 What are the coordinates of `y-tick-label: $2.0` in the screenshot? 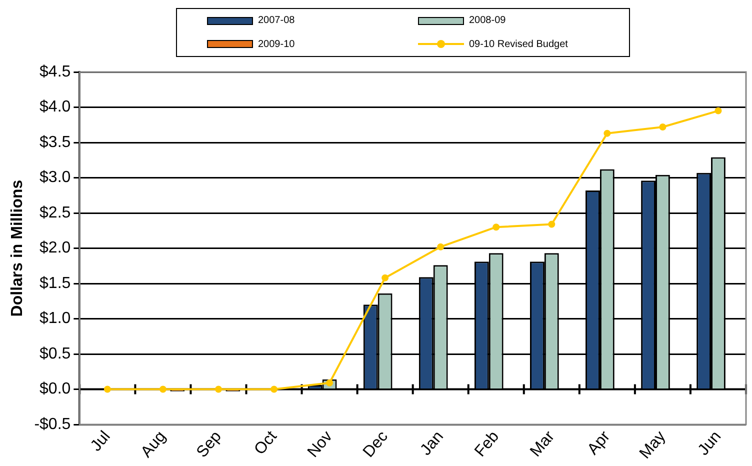 It's located at (55, 248).